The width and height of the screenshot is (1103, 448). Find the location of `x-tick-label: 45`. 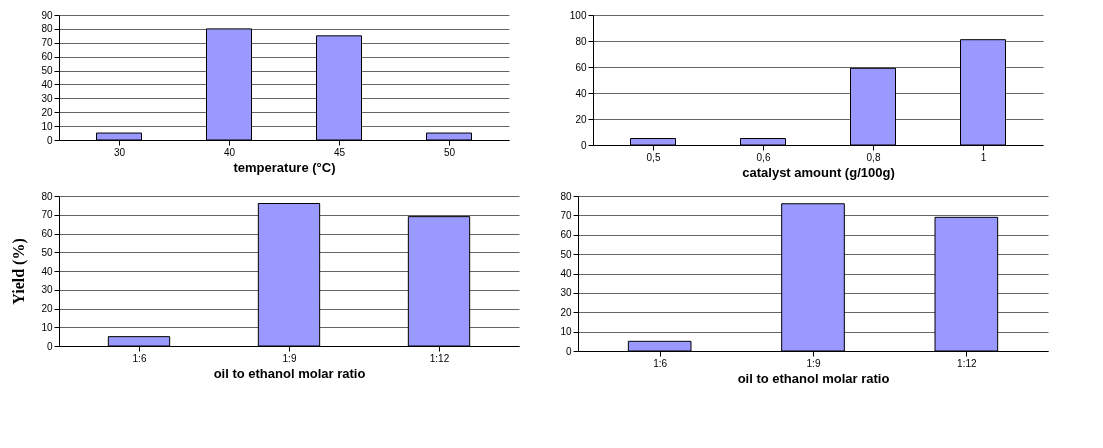

x-tick-label: 45 is located at coordinates (339, 152).